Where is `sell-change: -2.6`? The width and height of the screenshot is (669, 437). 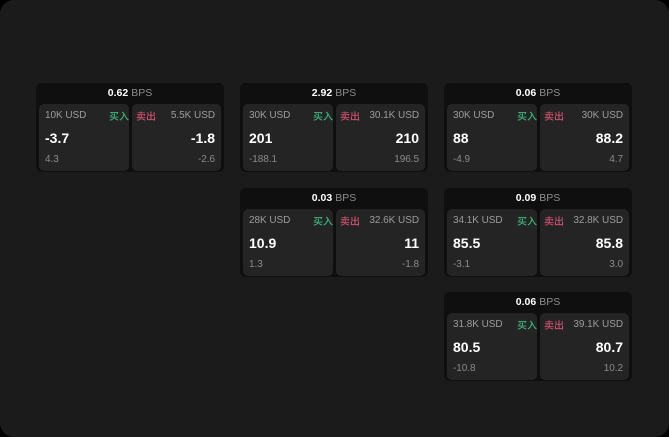
sell-change: -2.6 is located at coordinates (206, 159).